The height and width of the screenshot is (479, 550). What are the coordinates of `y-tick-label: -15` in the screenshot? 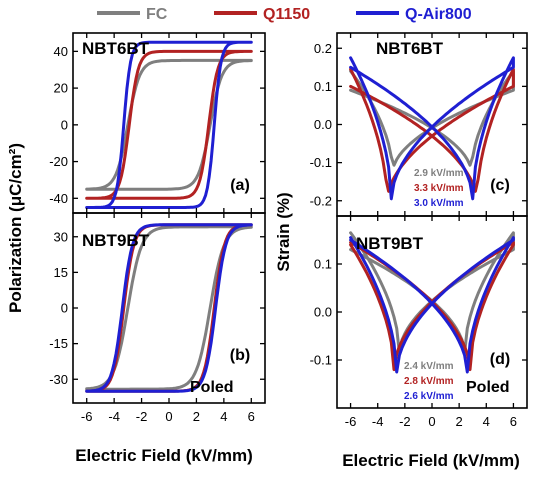 It's located at (58, 343).